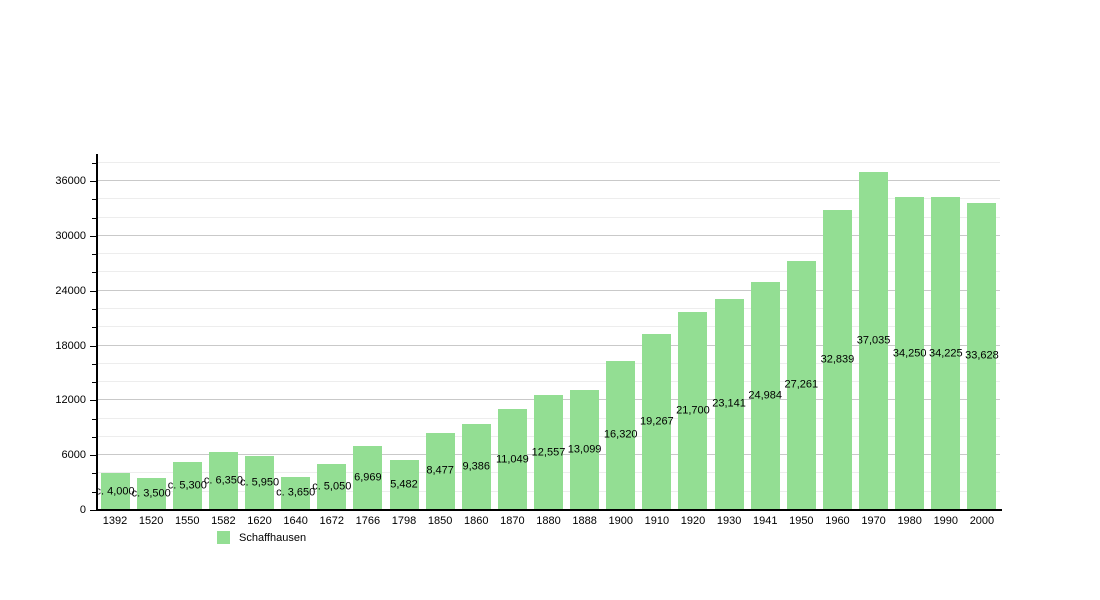  What do you see at coordinates (97, 332) in the screenshot?
I see `y-axis-line` at bounding box center [97, 332].